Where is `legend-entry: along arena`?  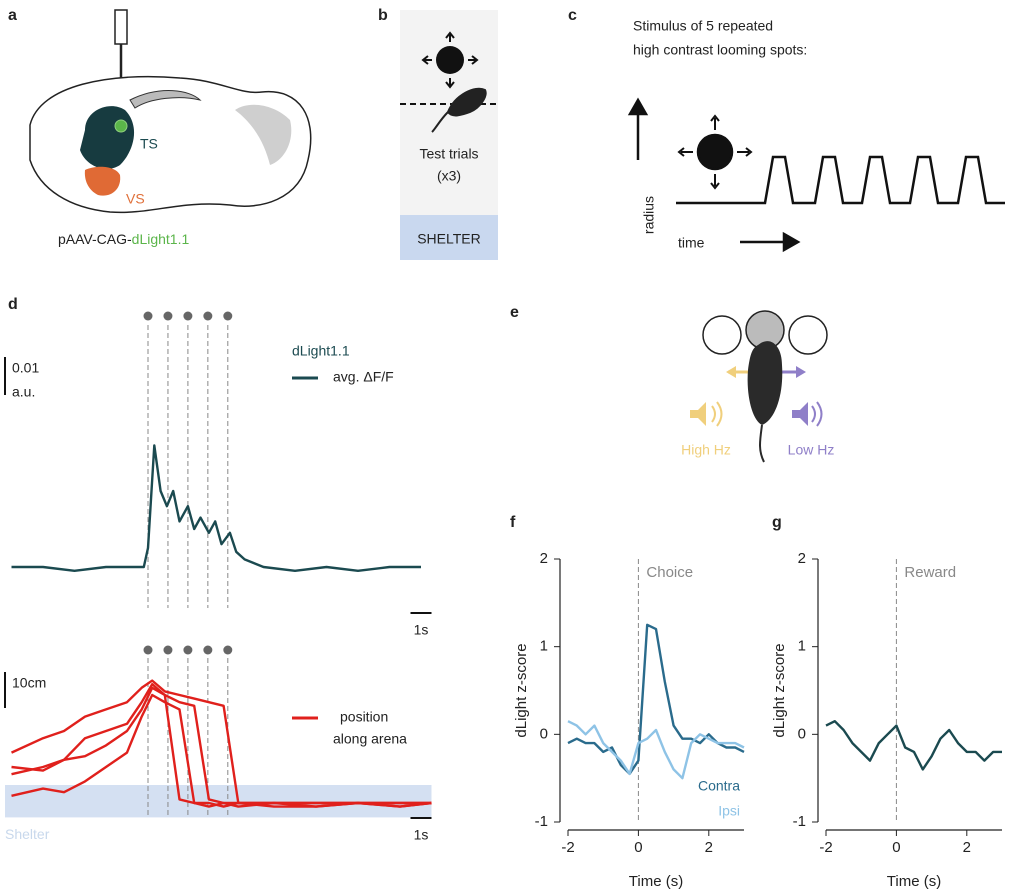
legend-entry: along arena is located at coordinates (370, 739).